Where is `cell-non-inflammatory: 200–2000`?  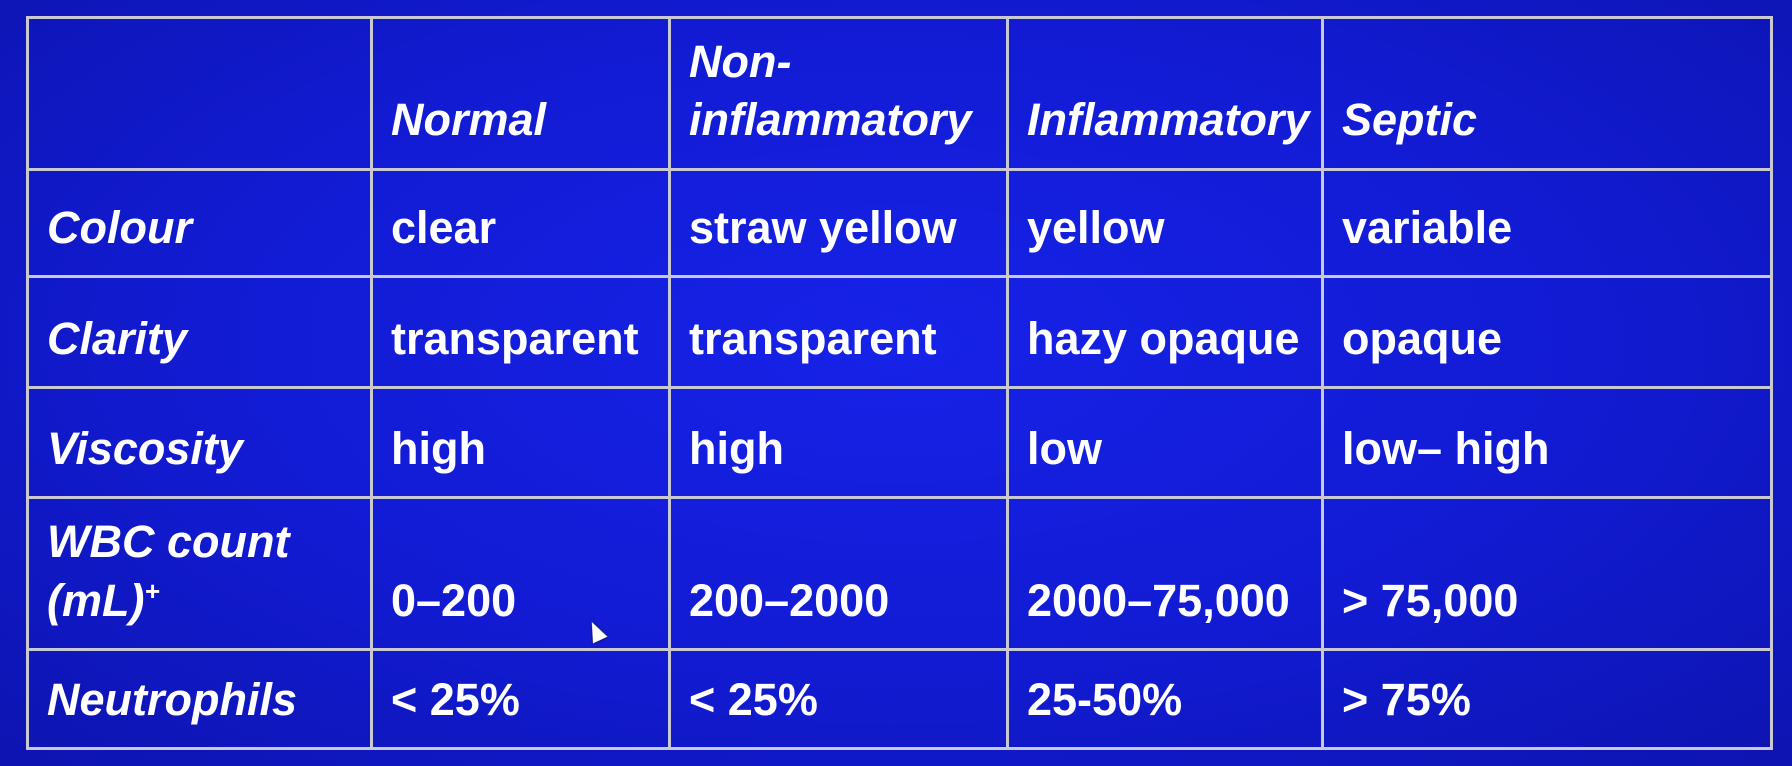 cell-non-inflammatory: 200–2000 is located at coordinates (838, 574).